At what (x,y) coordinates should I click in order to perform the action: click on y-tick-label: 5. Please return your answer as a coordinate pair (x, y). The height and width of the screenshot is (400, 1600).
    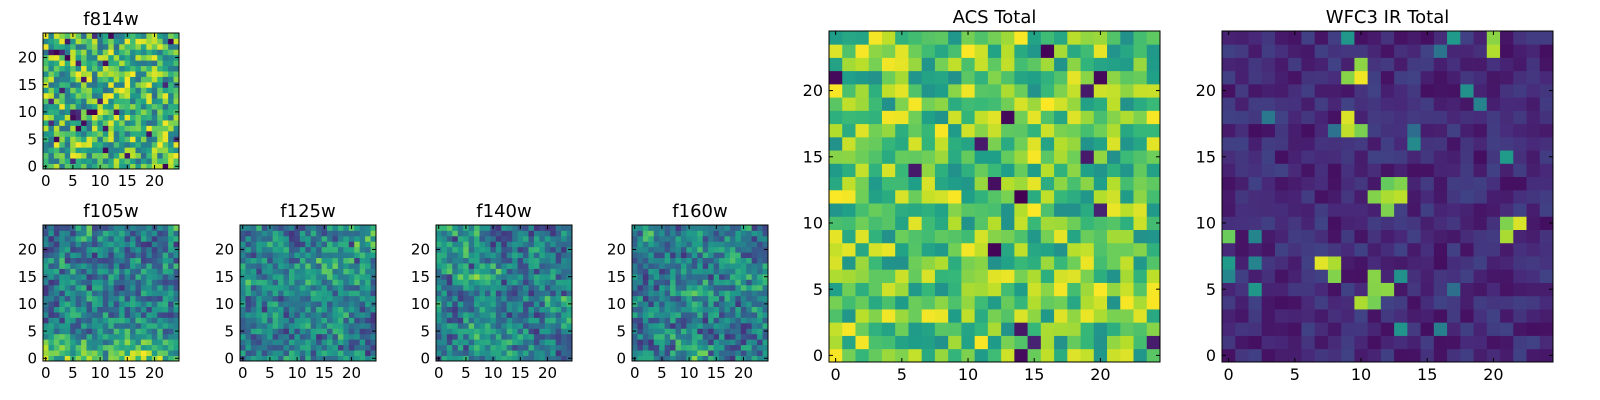
    Looking at the image, I should click on (32, 331).